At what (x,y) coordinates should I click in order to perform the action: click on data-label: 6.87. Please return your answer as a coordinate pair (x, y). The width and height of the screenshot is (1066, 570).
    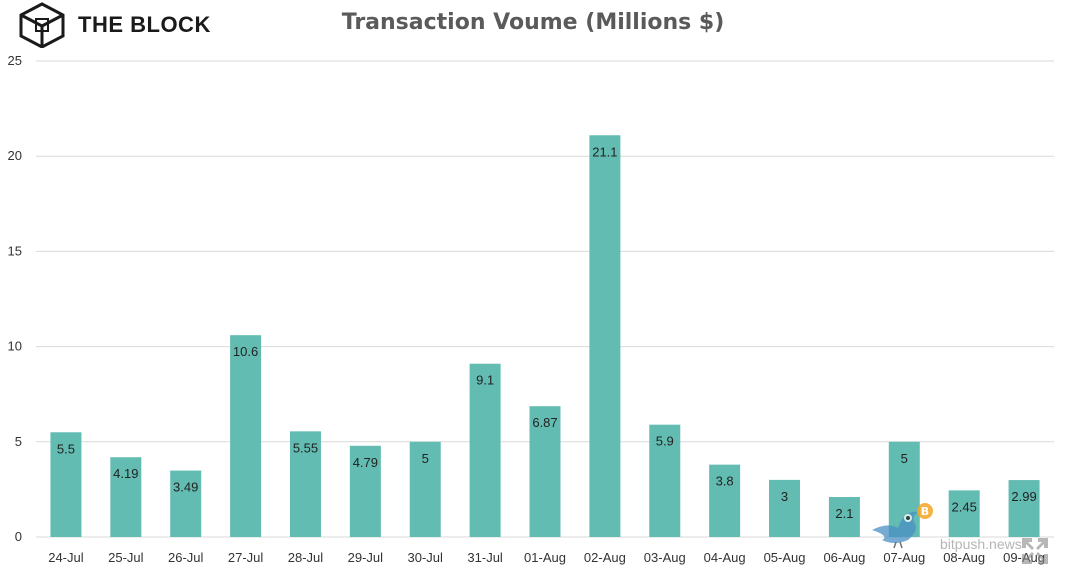
    Looking at the image, I should click on (544, 422).